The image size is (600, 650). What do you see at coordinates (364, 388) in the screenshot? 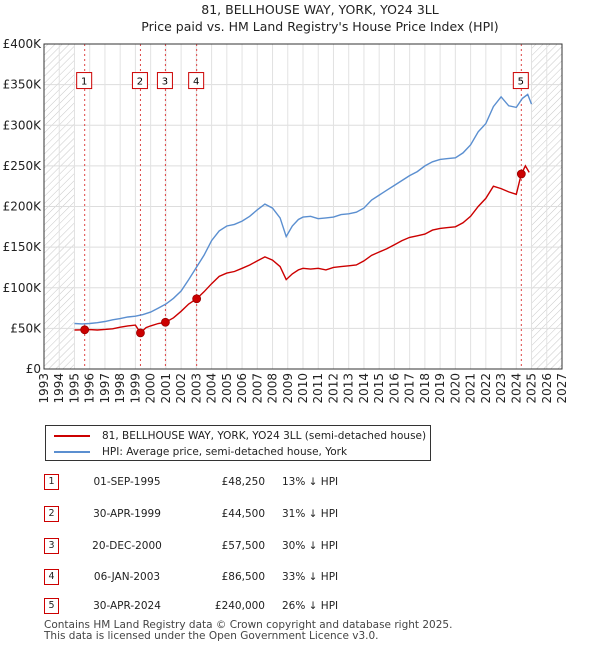
I see `x-tick-label: 2014` at bounding box center [364, 388].